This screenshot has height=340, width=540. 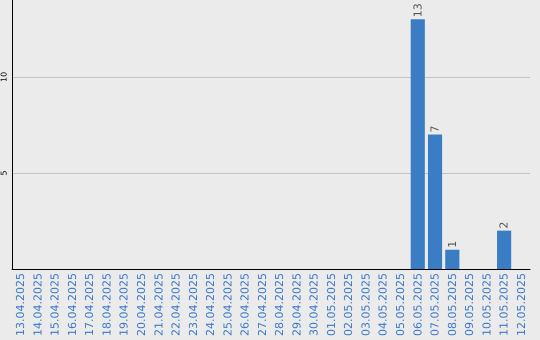 What do you see at coordinates (245, 304) in the screenshot?
I see `x-tick-label: 26.04.2025` at bounding box center [245, 304].